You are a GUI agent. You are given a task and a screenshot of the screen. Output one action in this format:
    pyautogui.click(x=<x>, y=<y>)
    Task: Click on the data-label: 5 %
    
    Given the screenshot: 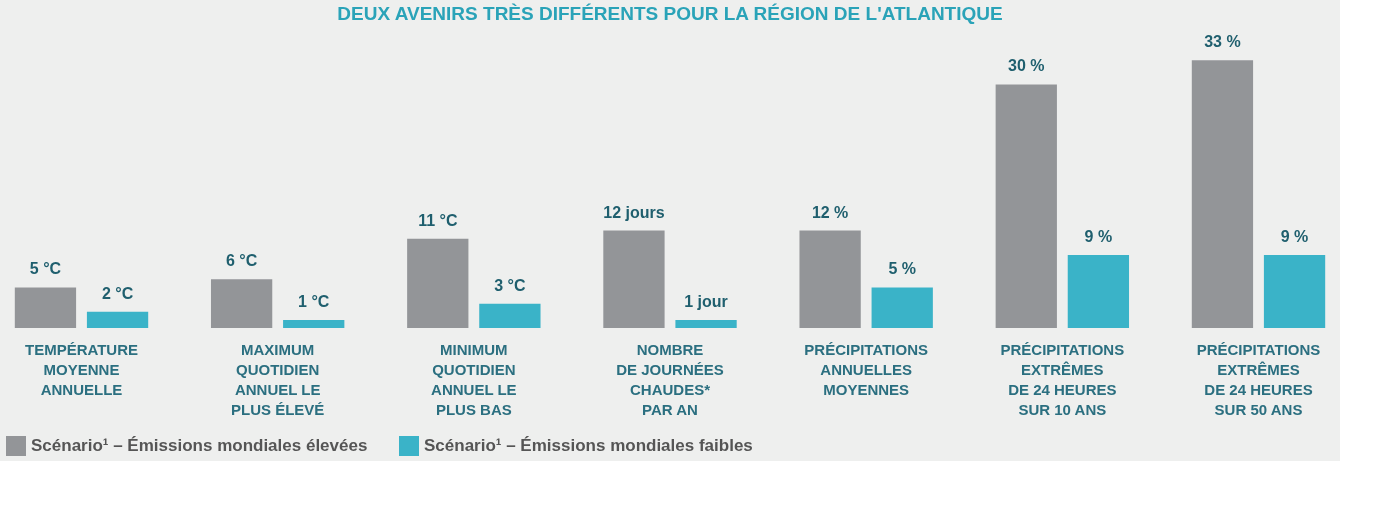 What is the action you would take?
    pyautogui.click(x=902, y=269)
    